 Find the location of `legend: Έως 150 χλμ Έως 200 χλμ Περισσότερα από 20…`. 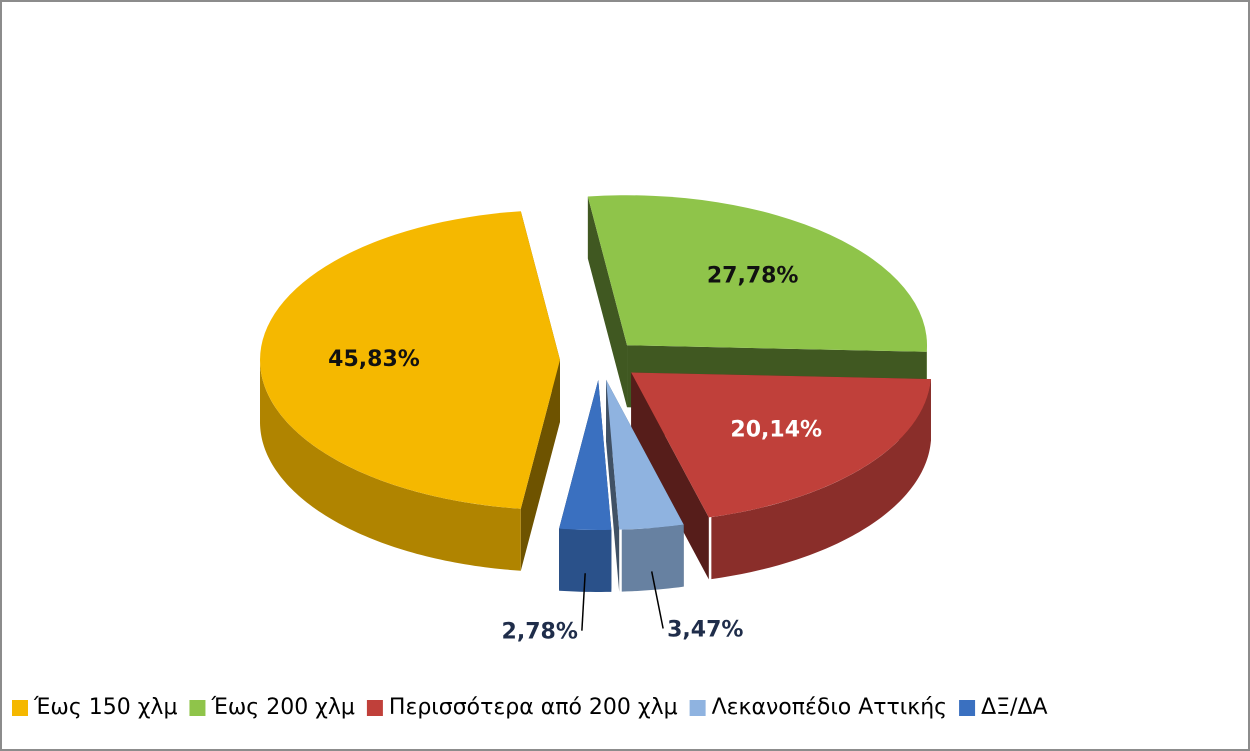

legend: Έως 150 χλμ Έως 200 χλμ Περισσότερα από 20… is located at coordinates (530, 707).